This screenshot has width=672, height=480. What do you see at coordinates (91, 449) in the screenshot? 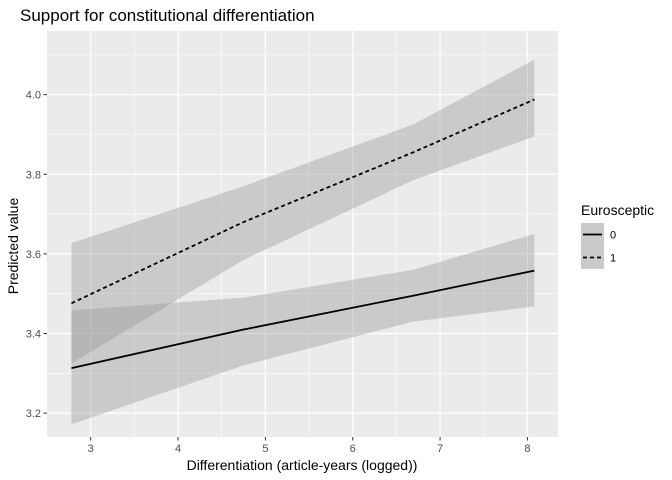
I see `x-tick-label: 3` at bounding box center [91, 449].